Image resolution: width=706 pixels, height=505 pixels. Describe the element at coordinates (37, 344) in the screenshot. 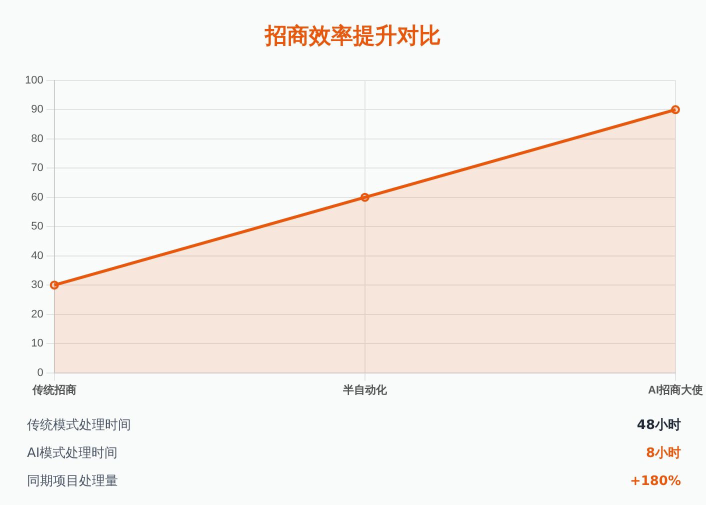

I see `y-tick-label: 10` at that location.